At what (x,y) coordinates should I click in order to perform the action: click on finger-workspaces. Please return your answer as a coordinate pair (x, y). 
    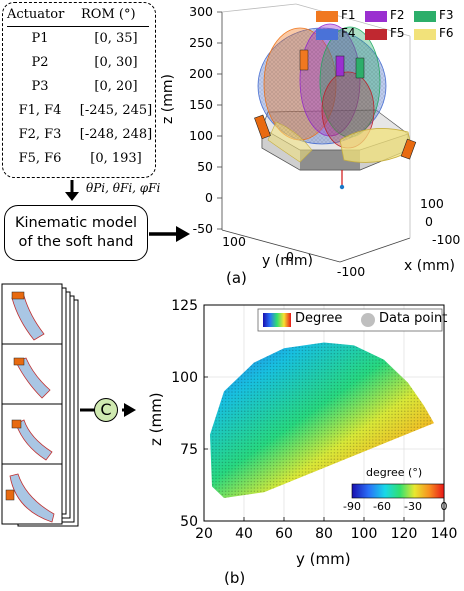
    Looking at the image, I should click on (335, 93).